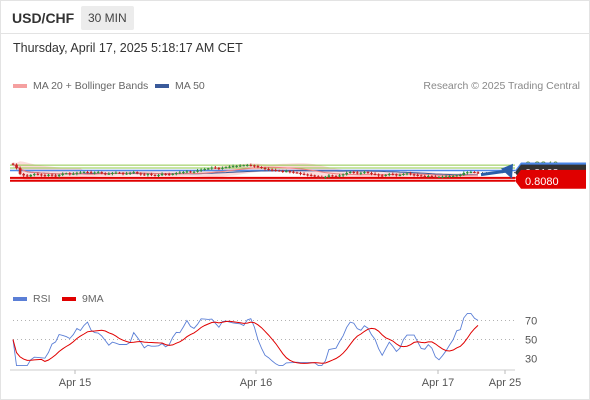 The width and height of the screenshot is (590, 400). I want to click on time-axis: Apr 15 Apr 16 Apr 17 Apr 25, so click(265, 379).